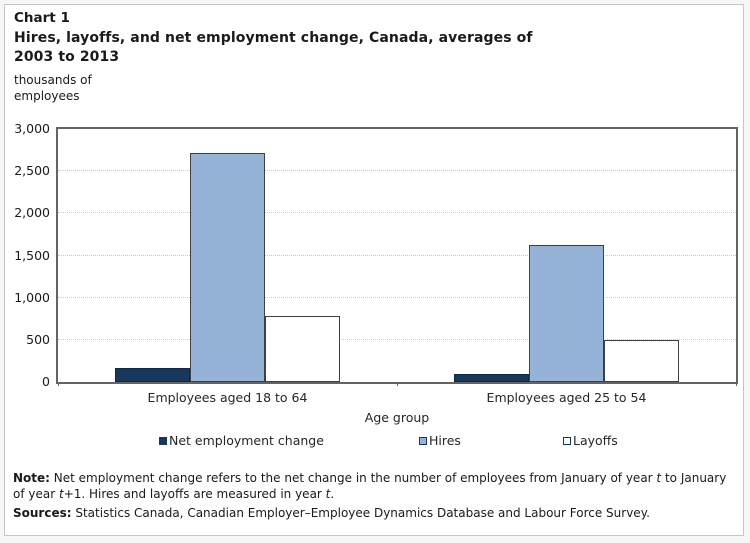 This screenshot has height=543, width=750. What do you see at coordinates (32, 213) in the screenshot?
I see `ytick-label: 2,000` at bounding box center [32, 213].